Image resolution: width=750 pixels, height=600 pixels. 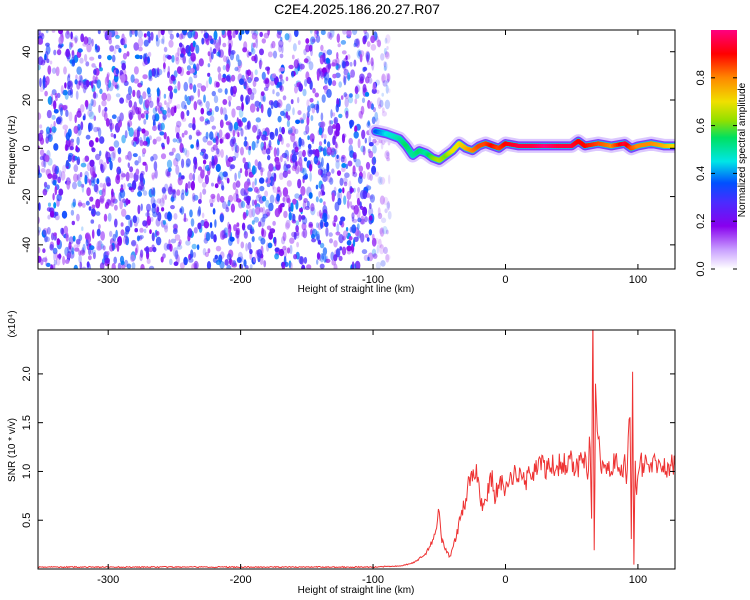 What do you see at coordinates (521, 146) in the screenshot?
I see `signal-track` at bounding box center [521, 146].